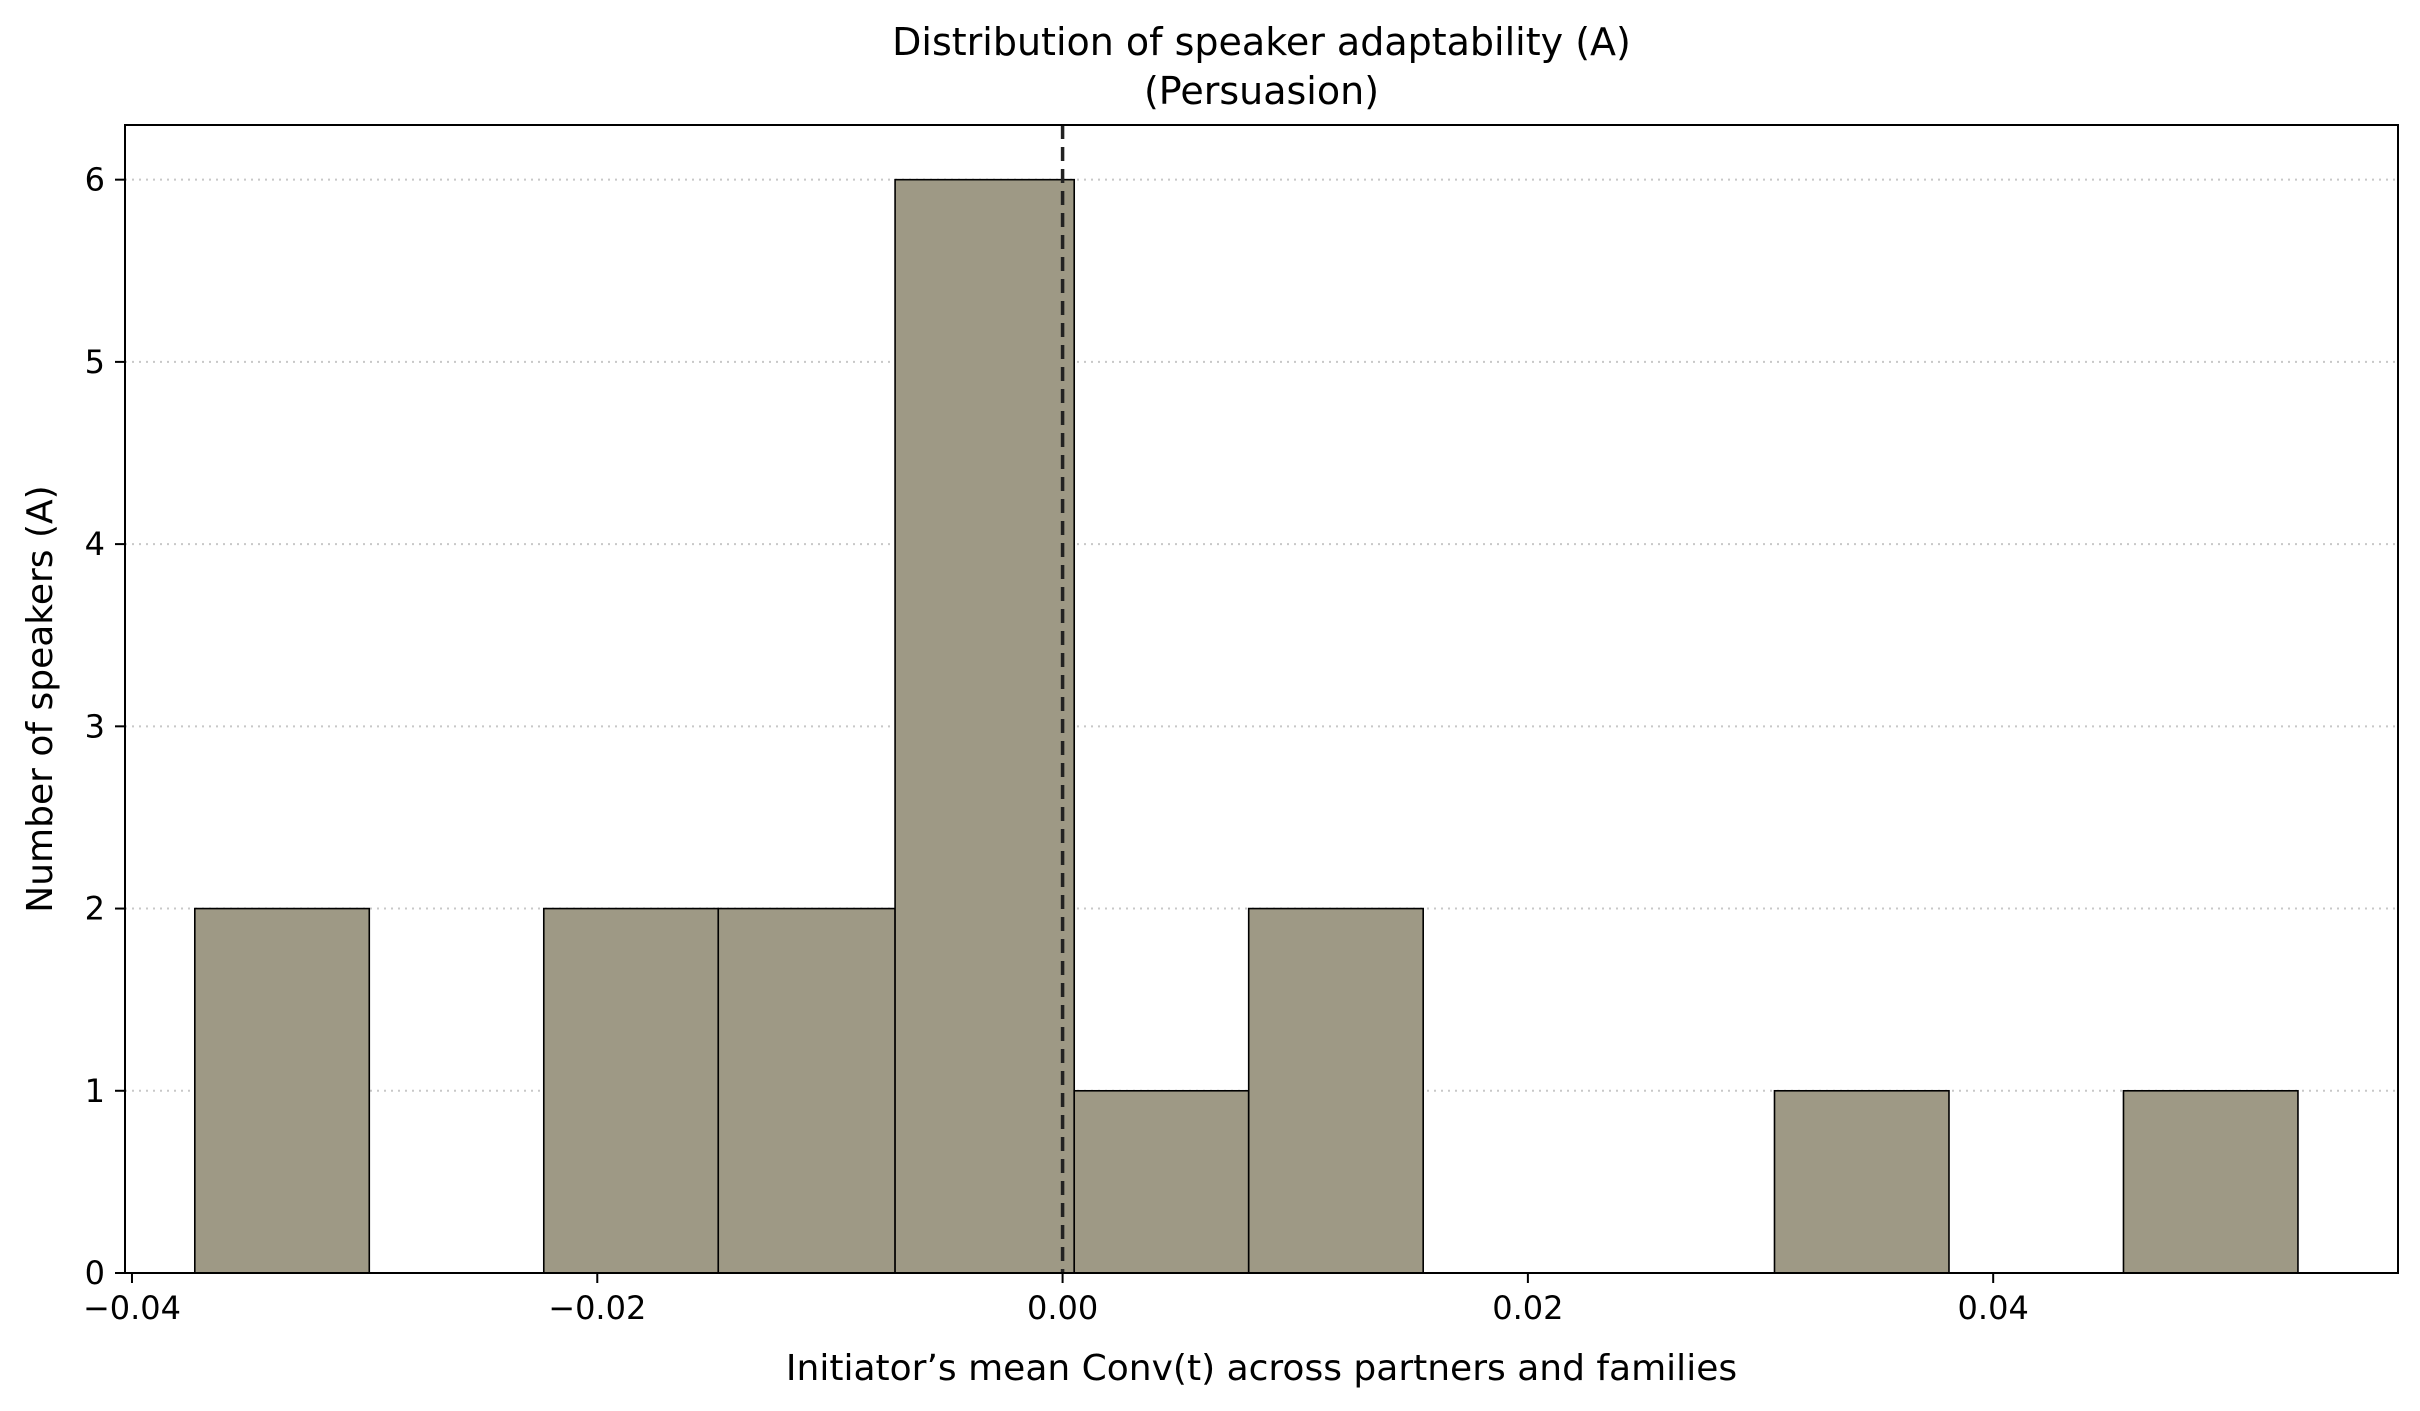 This screenshot has width=2420, height=1411. I want to click on x-tick-label: 0.04, so click(1993, 1308).